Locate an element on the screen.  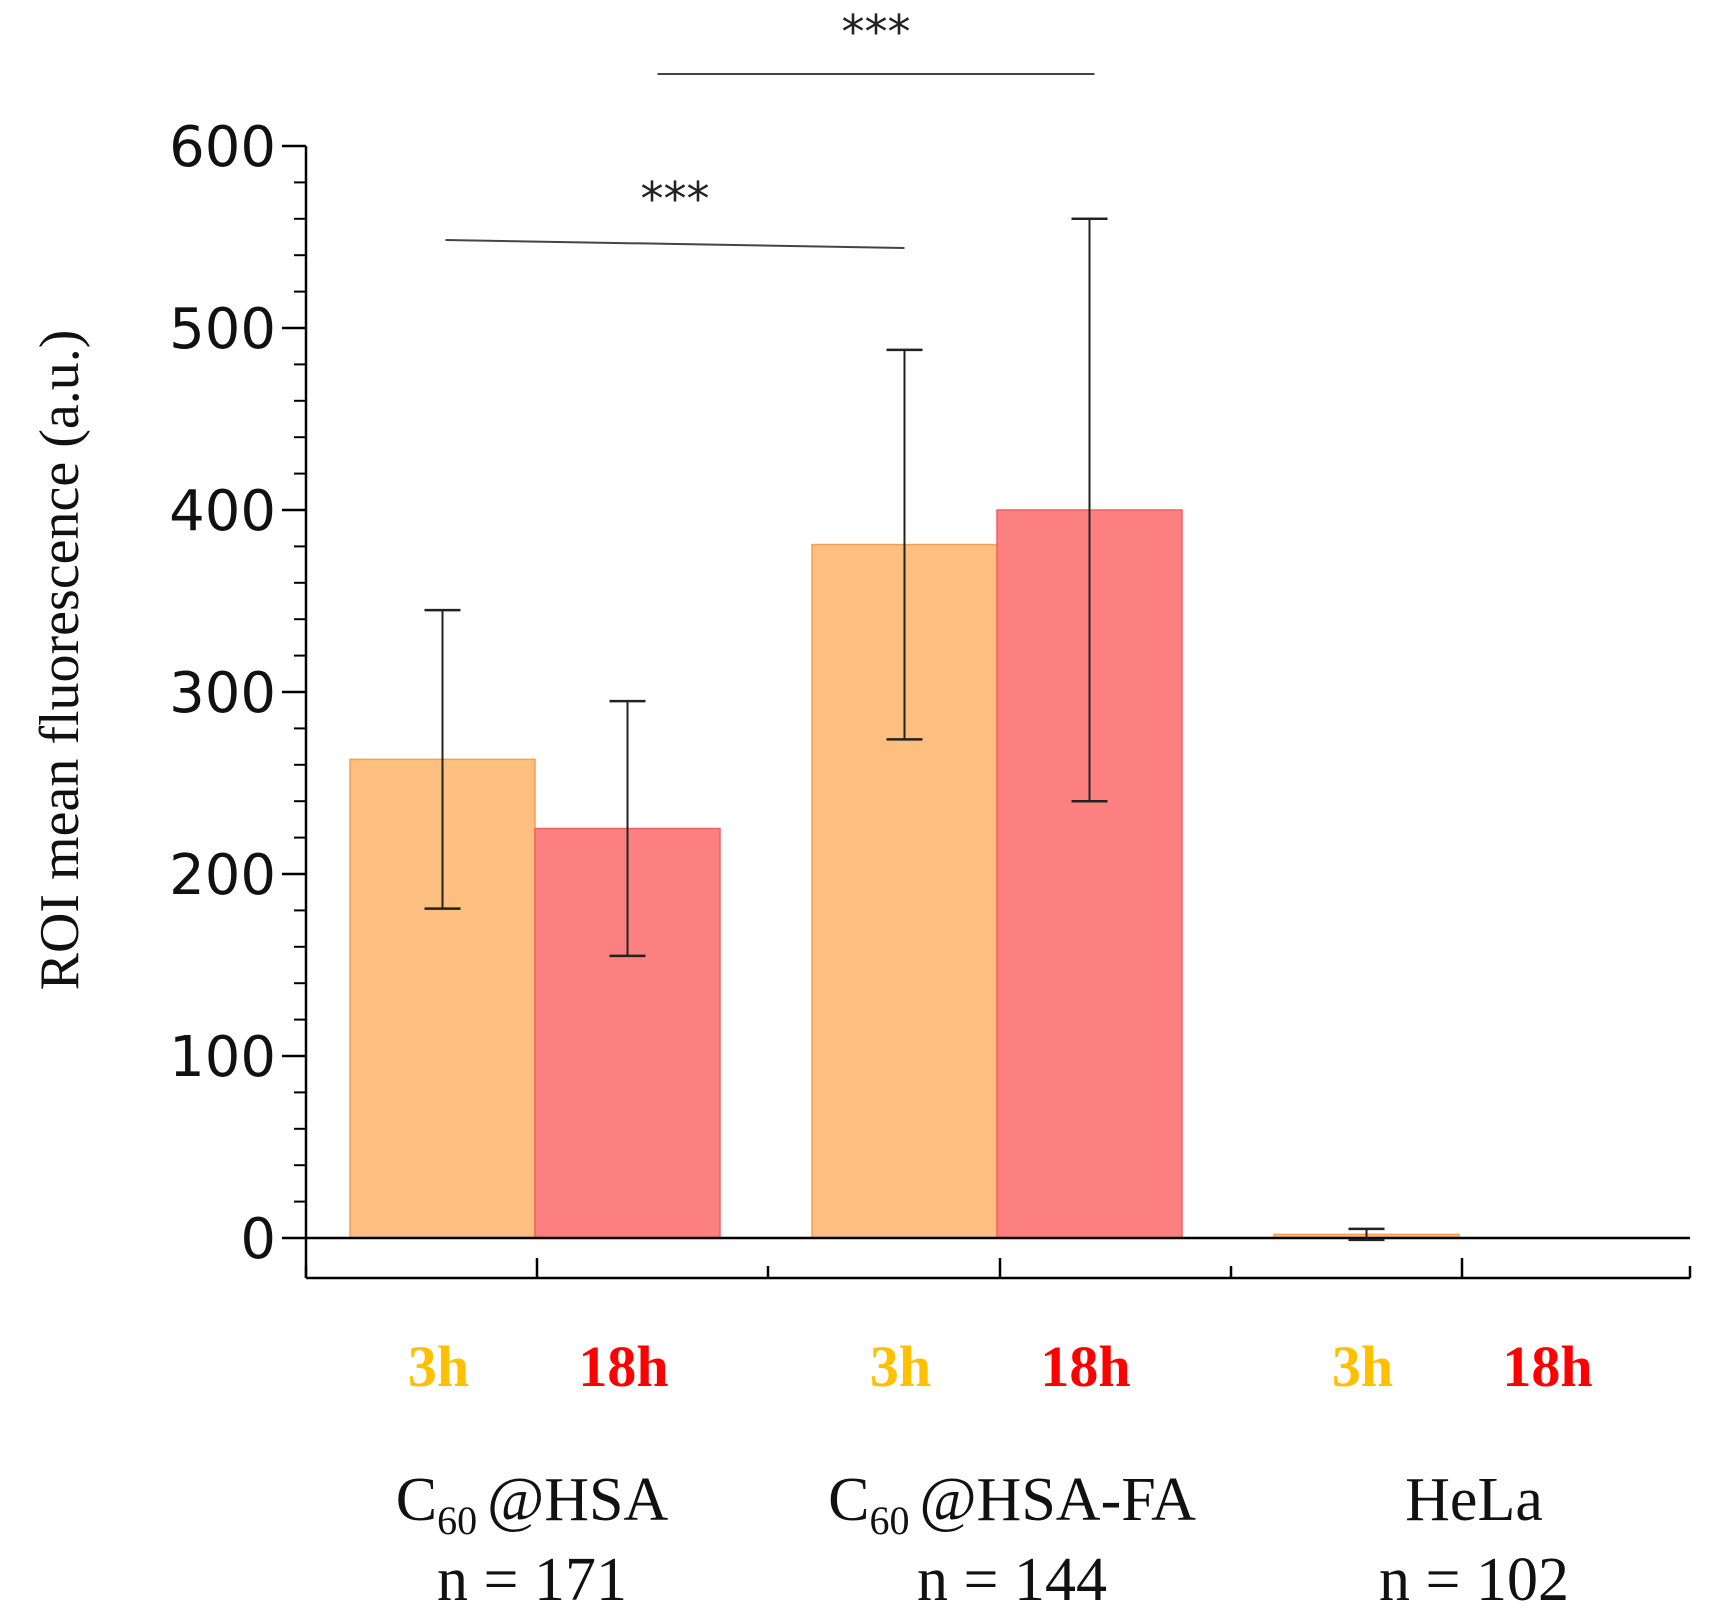
y-tick-label: 500 is located at coordinates (222, 329).